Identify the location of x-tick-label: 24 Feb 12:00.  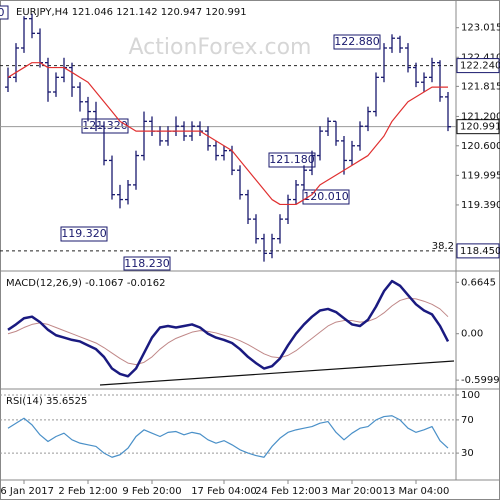
(288, 491).